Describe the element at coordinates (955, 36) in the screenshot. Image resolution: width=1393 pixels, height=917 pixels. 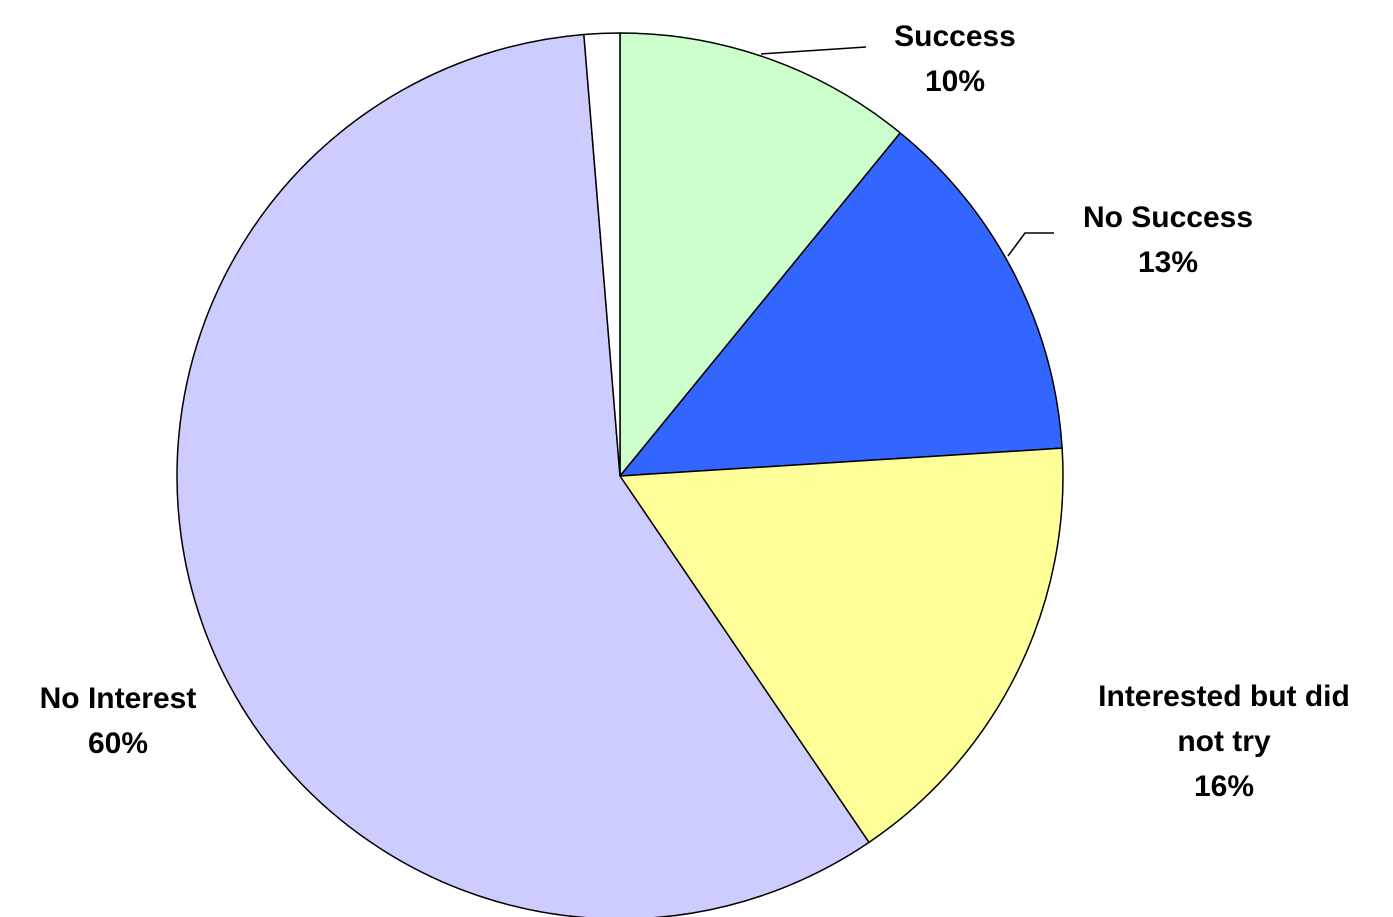
I see `slice-category-label: Success` at that location.